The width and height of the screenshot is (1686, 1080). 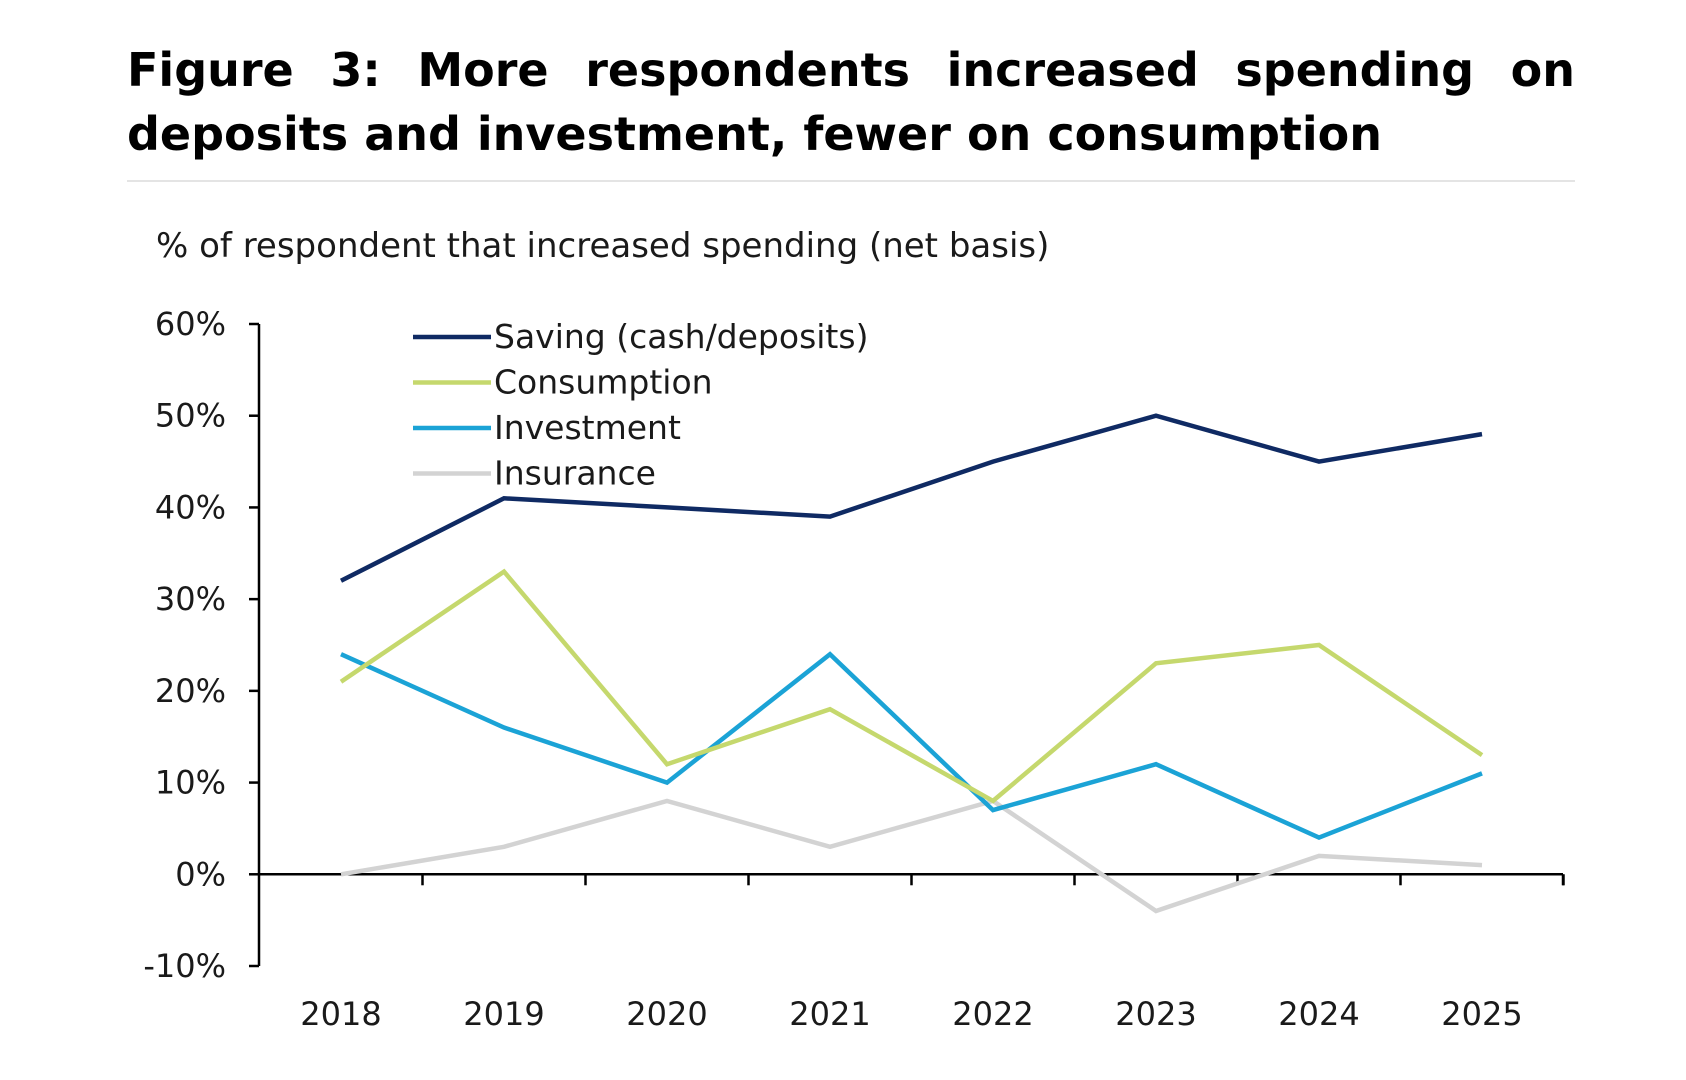 I want to click on y-tick-label: 50%, so click(x=190, y=416).